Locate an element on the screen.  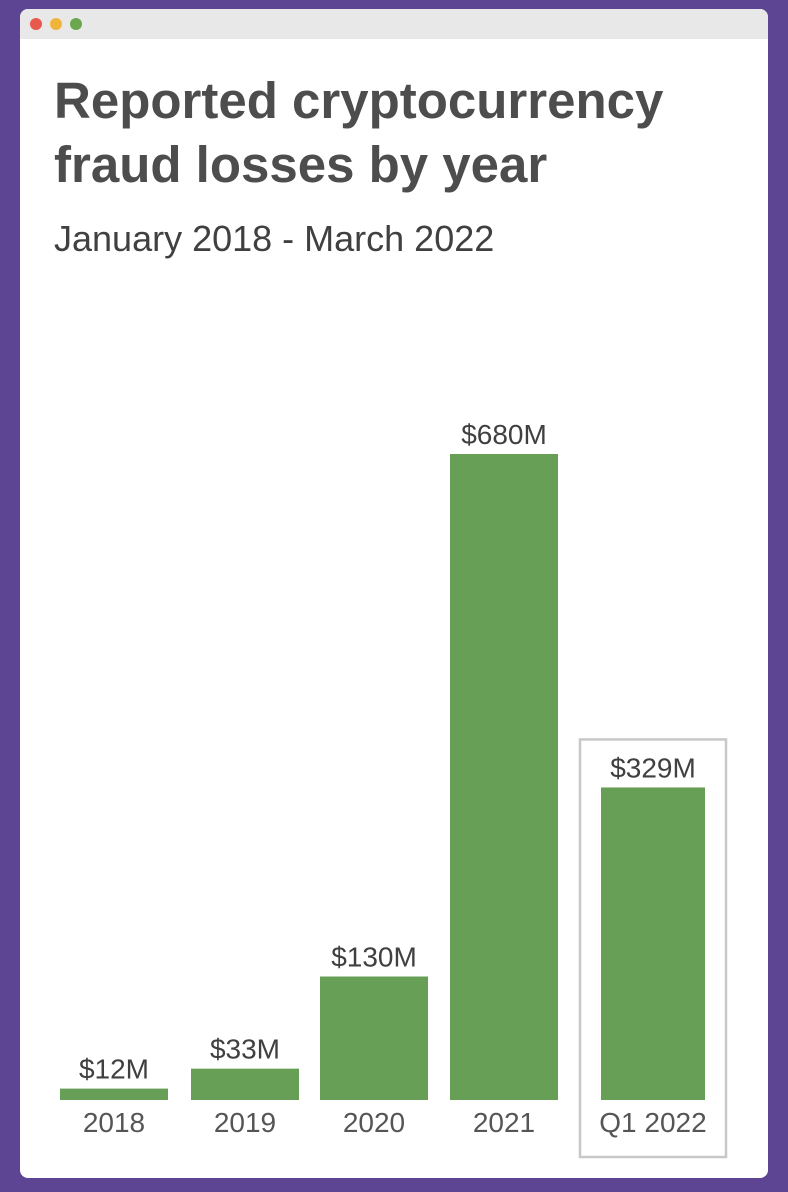
highlight-box is located at coordinates (653, 948).